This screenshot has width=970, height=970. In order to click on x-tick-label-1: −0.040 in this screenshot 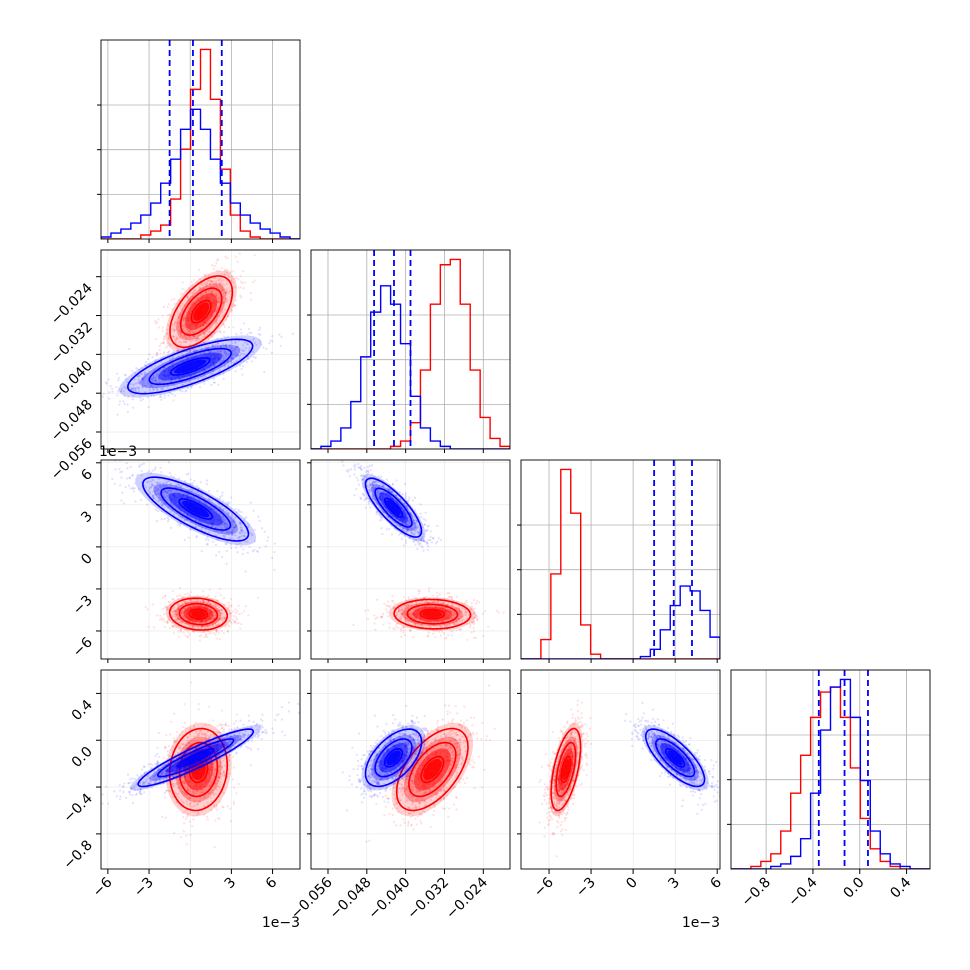, I will do `click(390, 899)`.